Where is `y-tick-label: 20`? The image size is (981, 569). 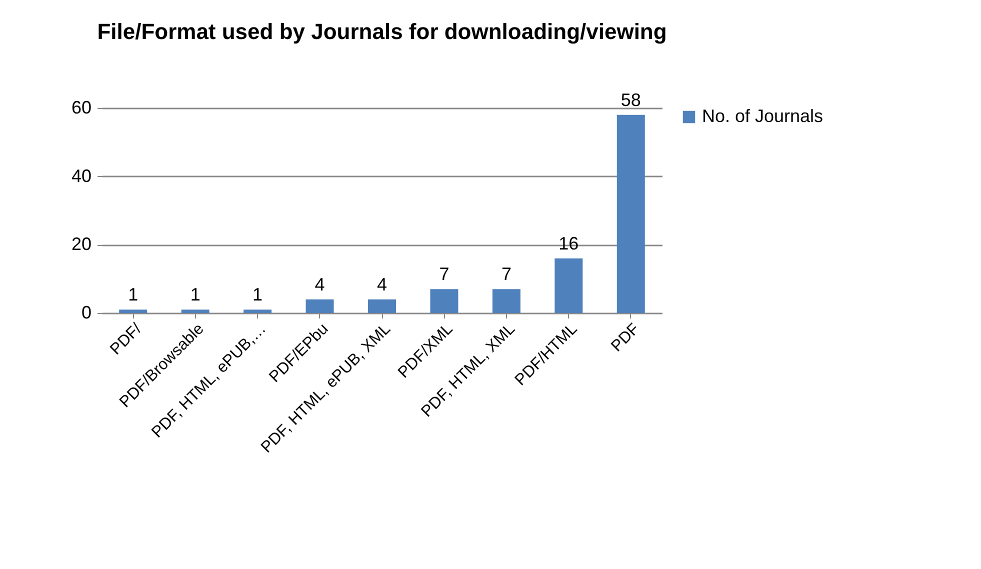
y-tick-label: 20 is located at coordinates (81, 244).